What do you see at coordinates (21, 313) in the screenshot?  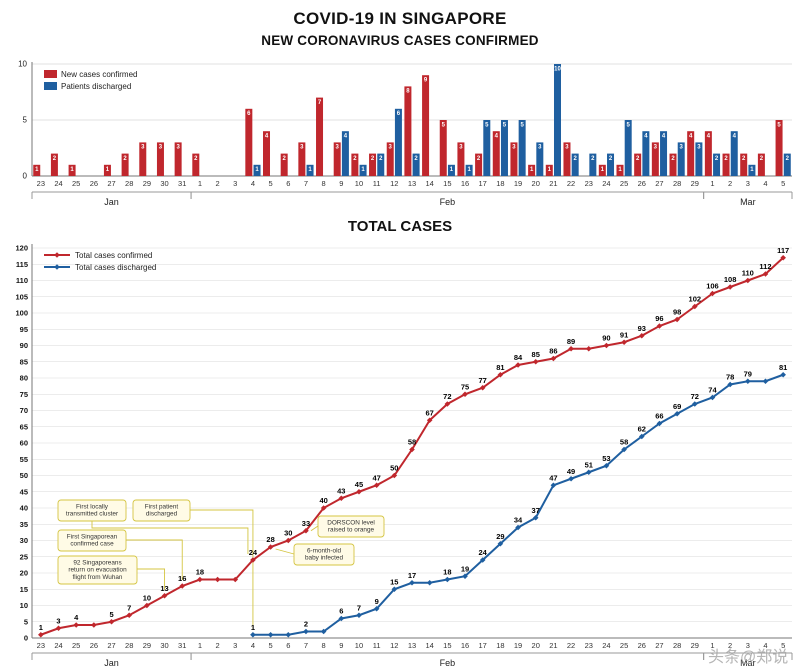 I see `svg-text: 100` at bounding box center [21, 313].